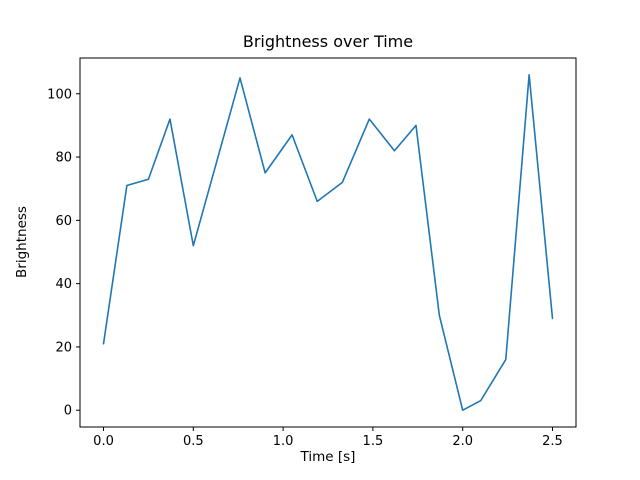 This screenshot has height=480, width=640. Describe the element at coordinates (103, 441) in the screenshot. I see `x-tick-label: 0.0` at that location.